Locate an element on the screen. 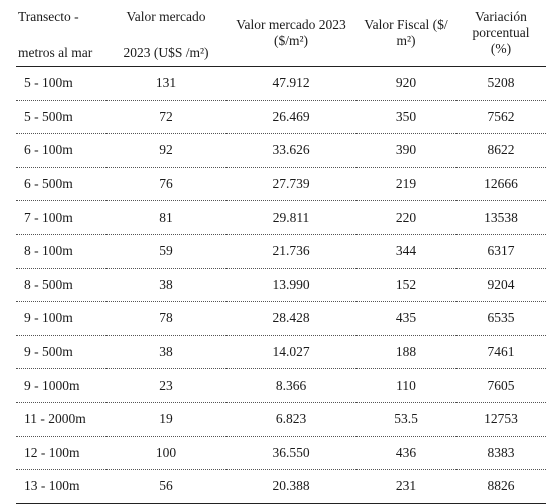 The image size is (553, 504). cell-variacion: 7461 is located at coordinates (501, 352).